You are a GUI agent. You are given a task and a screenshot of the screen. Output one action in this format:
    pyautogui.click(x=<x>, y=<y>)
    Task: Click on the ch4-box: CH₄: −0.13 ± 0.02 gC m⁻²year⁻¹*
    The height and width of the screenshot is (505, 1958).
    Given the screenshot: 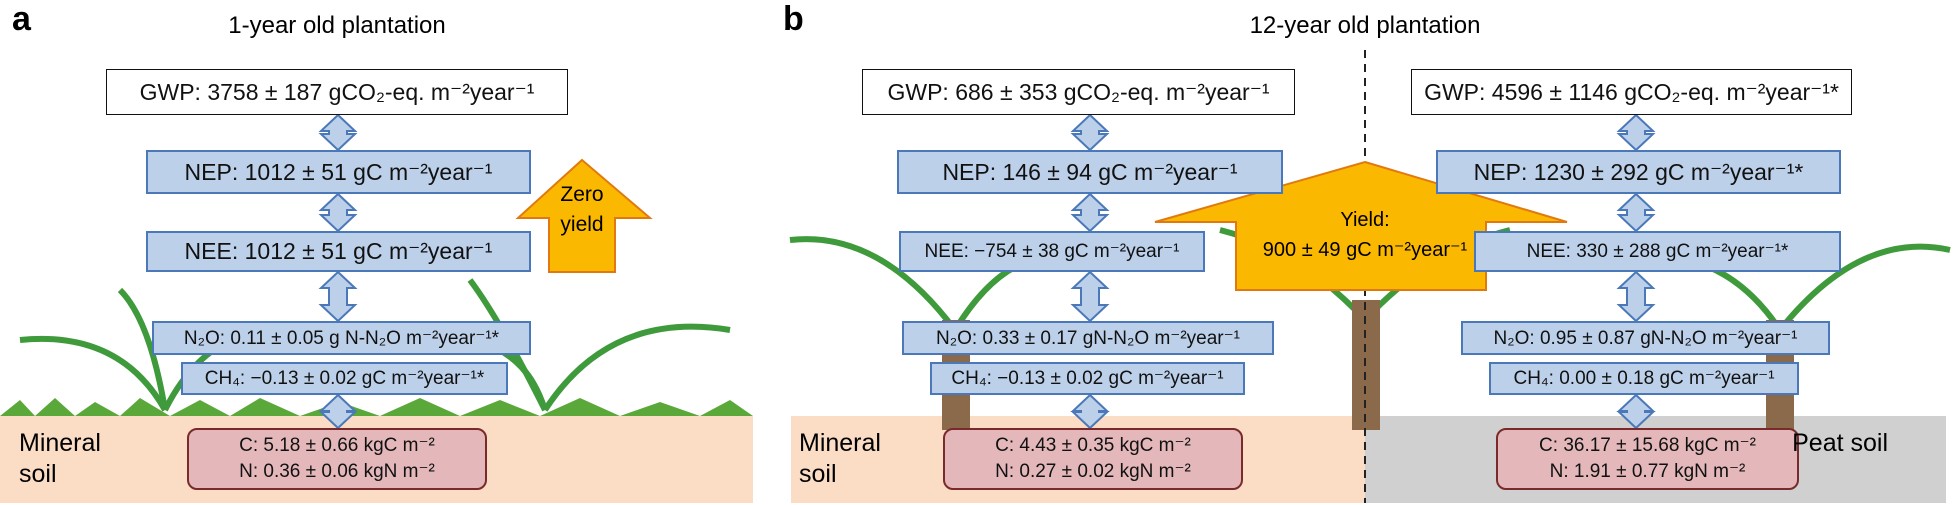 What is the action you would take?
    pyautogui.click(x=344, y=378)
    